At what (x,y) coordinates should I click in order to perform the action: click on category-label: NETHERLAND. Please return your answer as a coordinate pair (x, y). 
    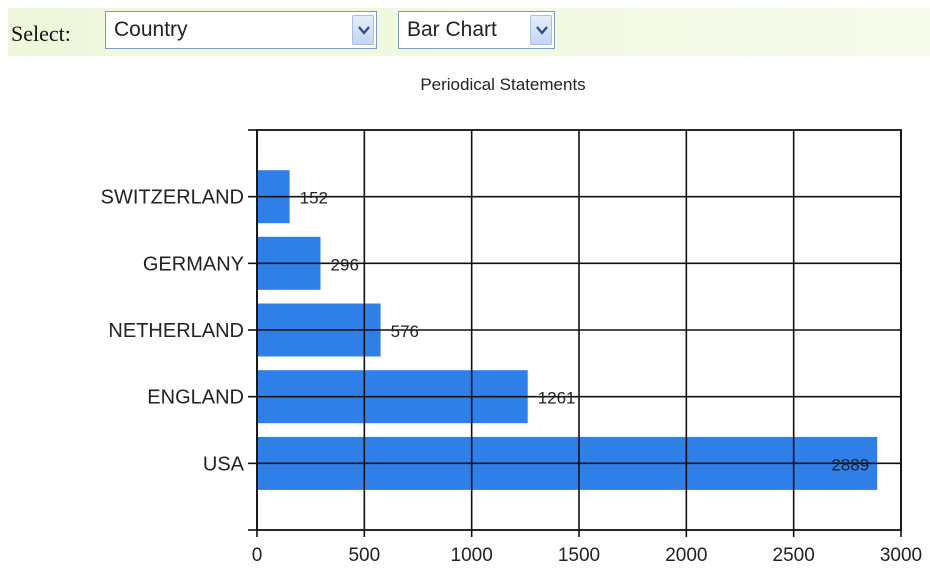
    Looking at the image, I should click on (176, 331).